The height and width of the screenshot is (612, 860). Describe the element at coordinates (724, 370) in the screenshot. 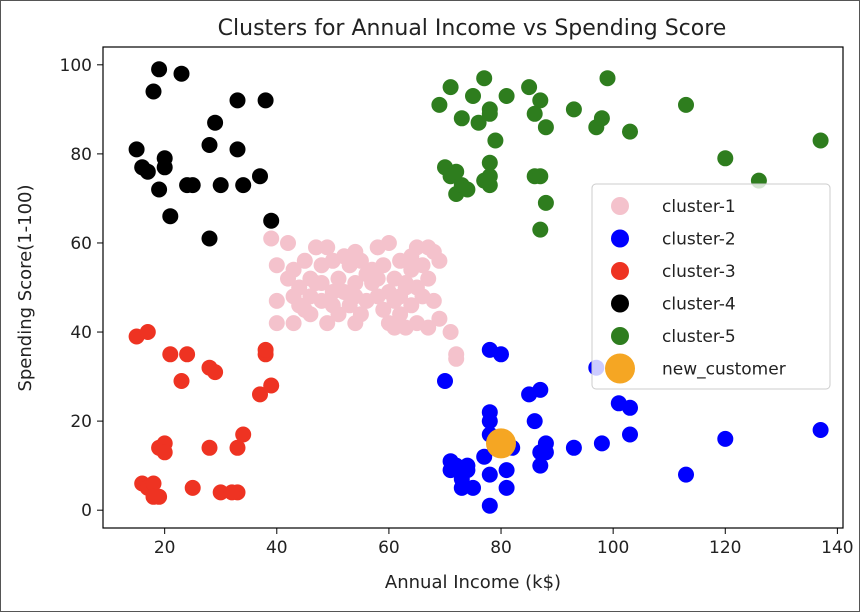

I see `legend-entry: new_customer` at that location.